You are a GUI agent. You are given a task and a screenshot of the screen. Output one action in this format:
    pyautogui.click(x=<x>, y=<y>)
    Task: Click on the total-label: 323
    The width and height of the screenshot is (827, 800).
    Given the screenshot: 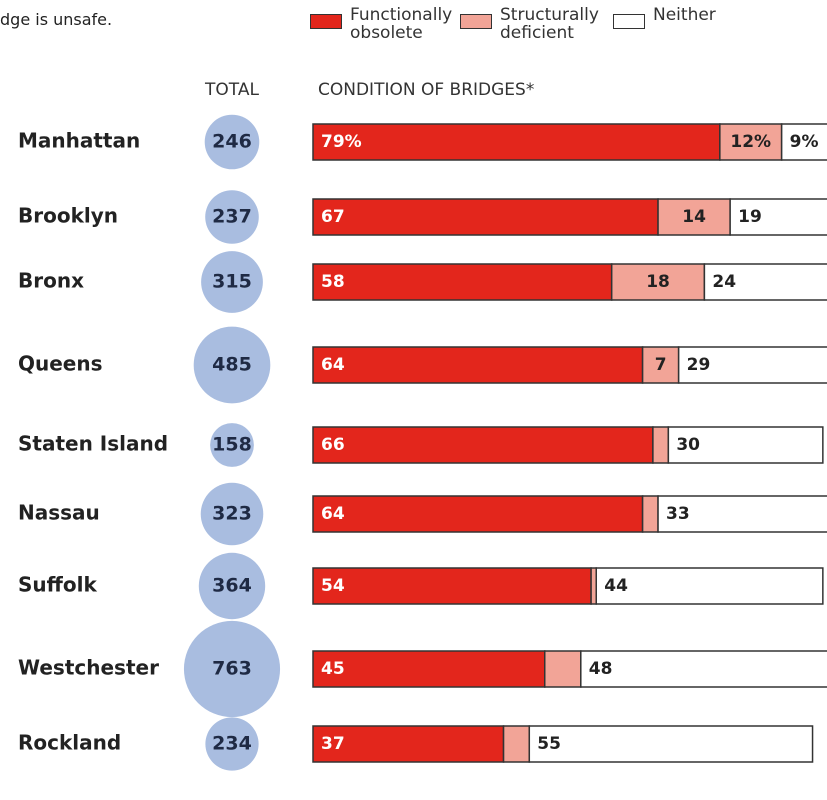 What is the action you would take?
    pyautogui.click(x=232, y=514)
    